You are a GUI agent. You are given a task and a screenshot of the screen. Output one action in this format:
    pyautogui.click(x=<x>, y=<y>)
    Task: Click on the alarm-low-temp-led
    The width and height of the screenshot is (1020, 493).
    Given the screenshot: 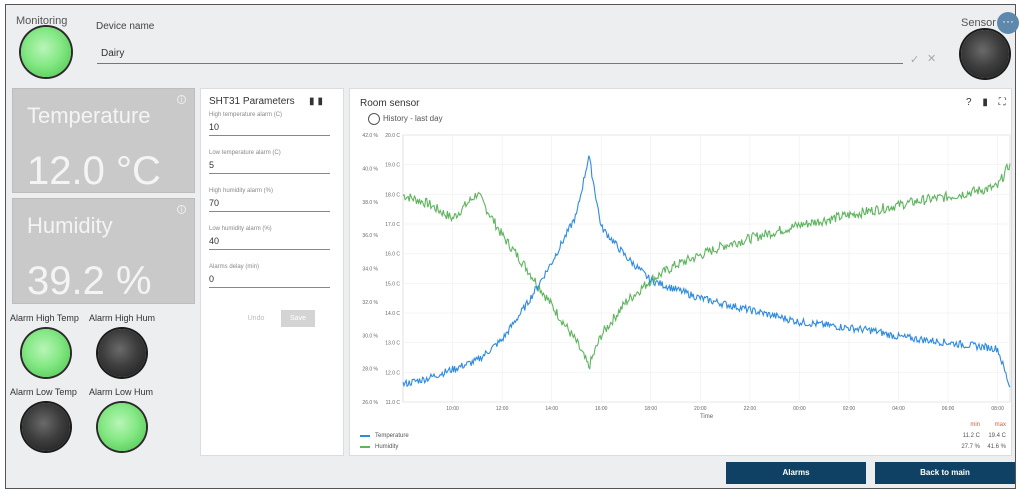 What is the action you would take?
    pyautogui.click(x=46, y=427)
    